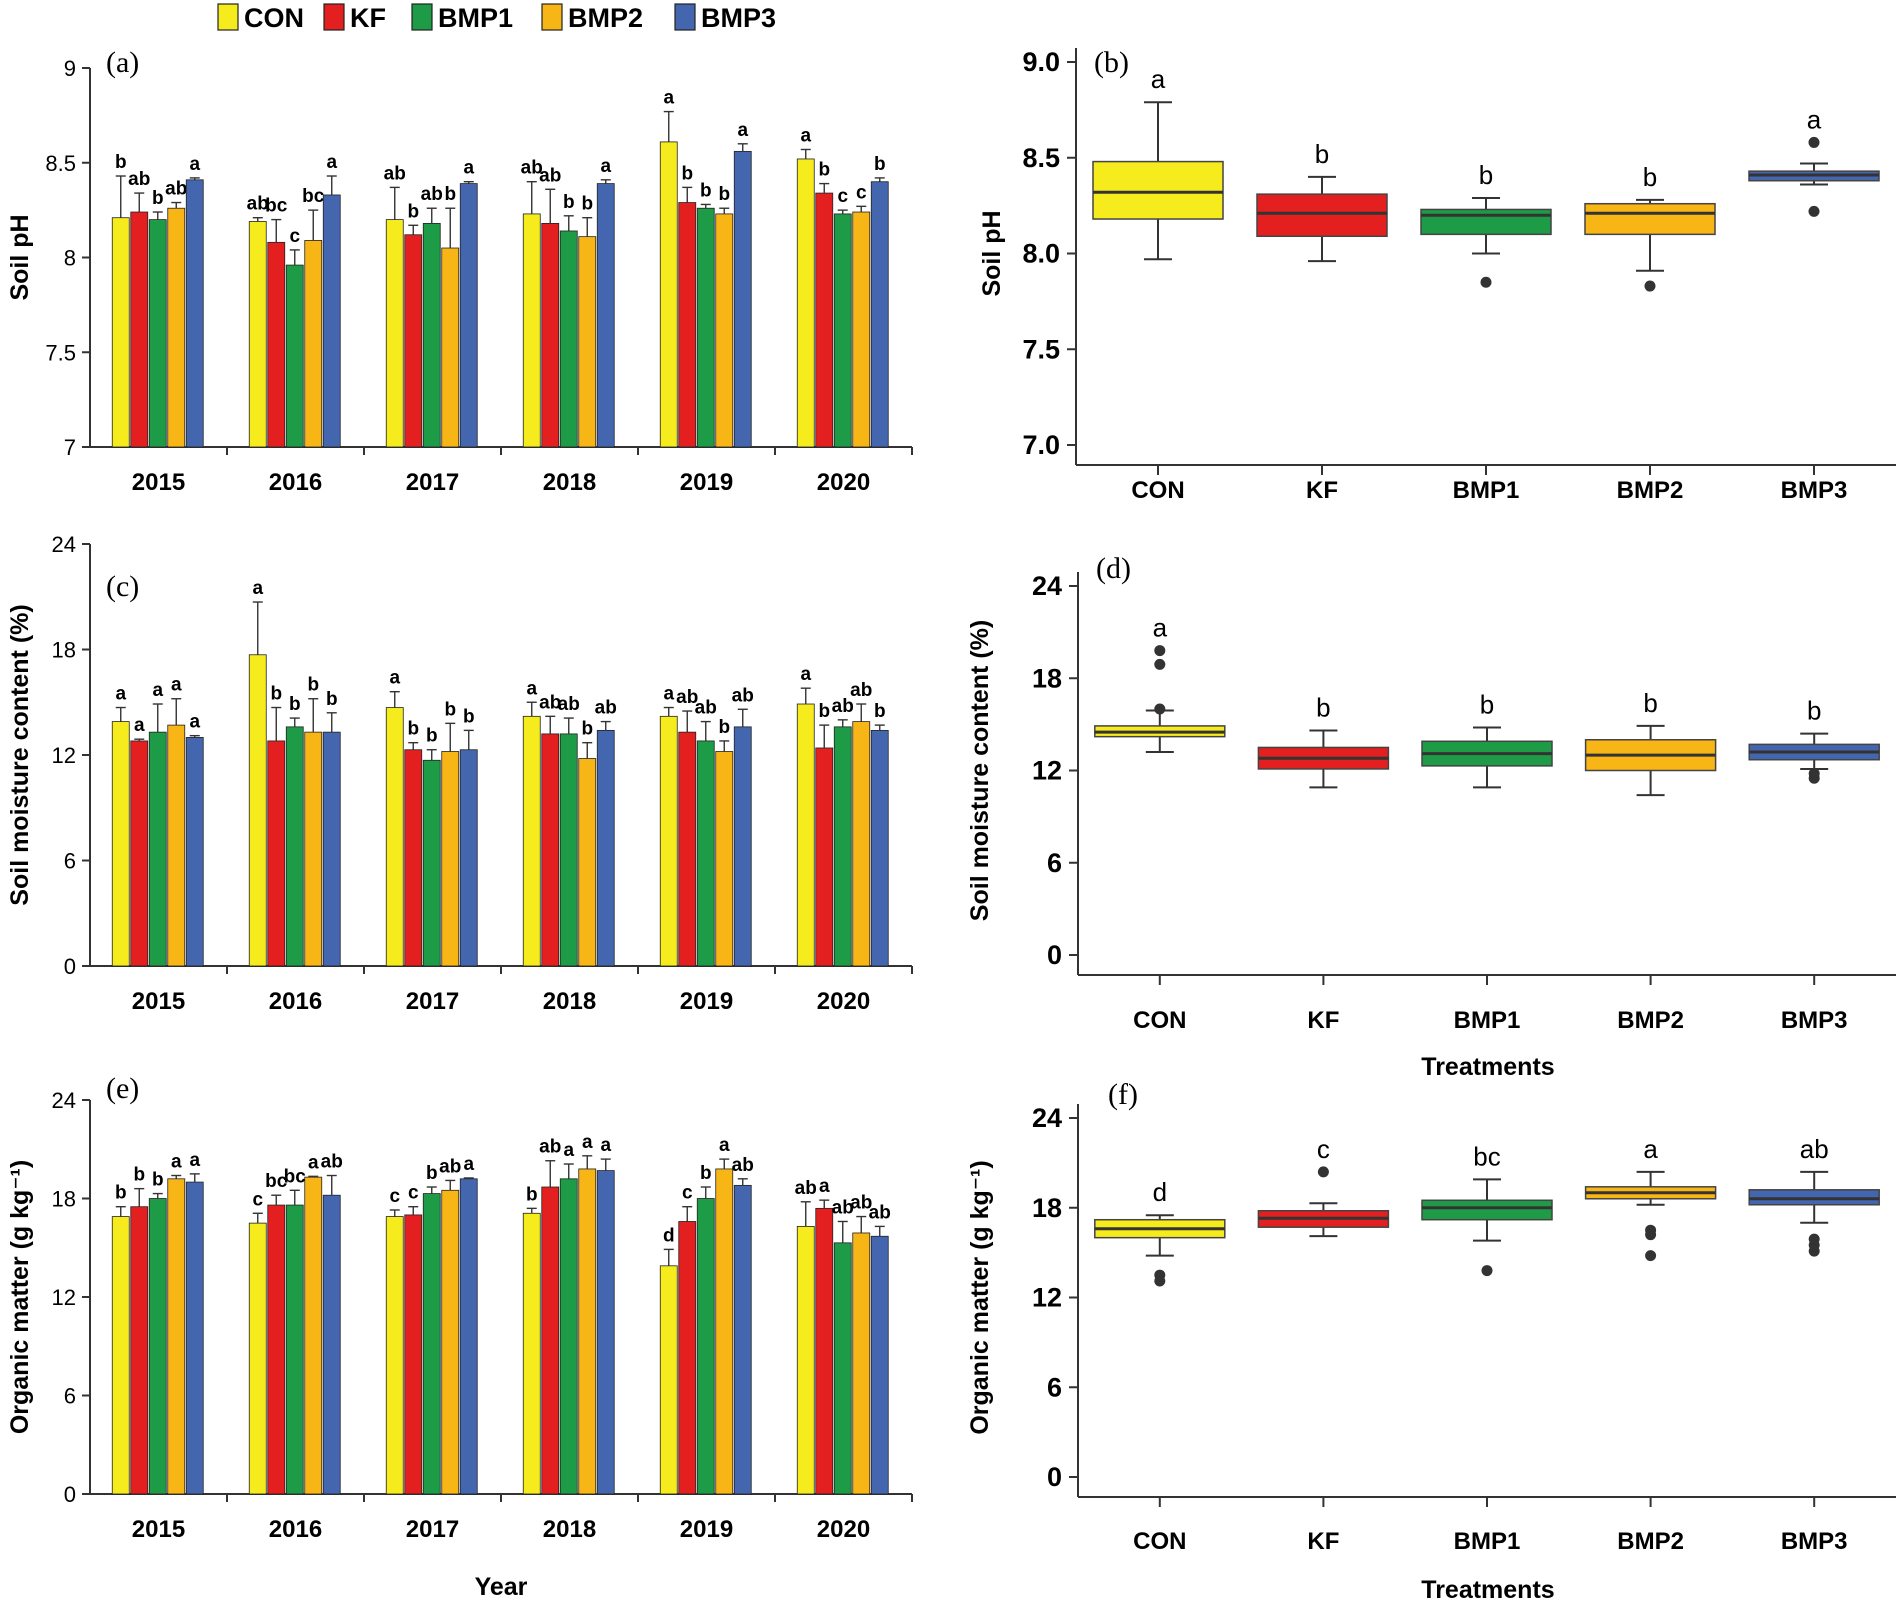 The image size is (1900, 1606). What do you see at coordinates (1111, 62) in the screenshot?
I see `panel-b-label: (b)` at bounding box center [1111, 62].